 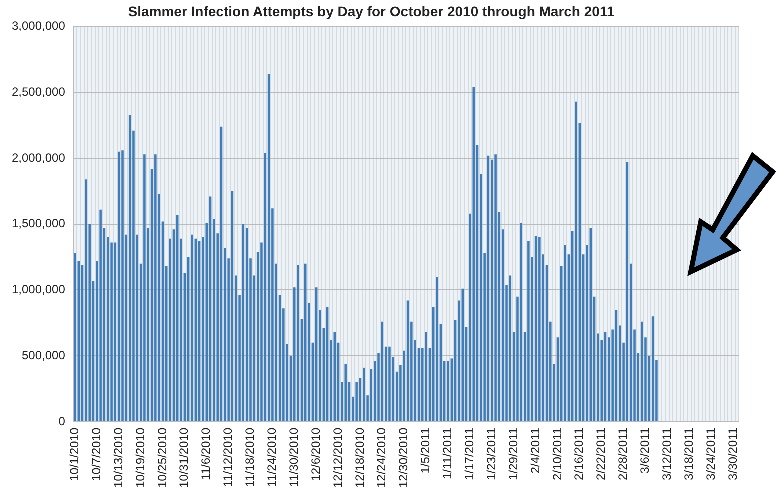 What do you see at coordinates (39, 26) in the screenshot?
I see `y-tick-label: 3,000,000` at bounding box center [39, 26].